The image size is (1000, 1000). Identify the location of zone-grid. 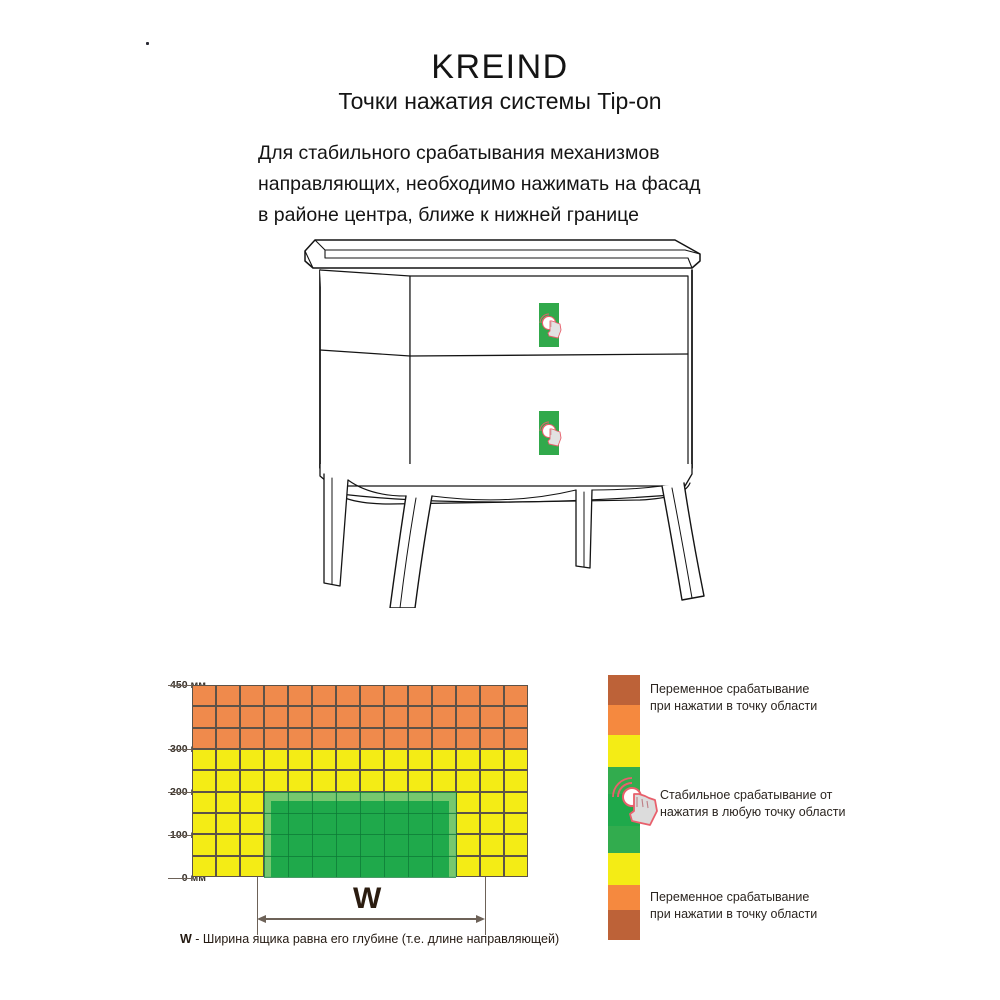
(360, 781).